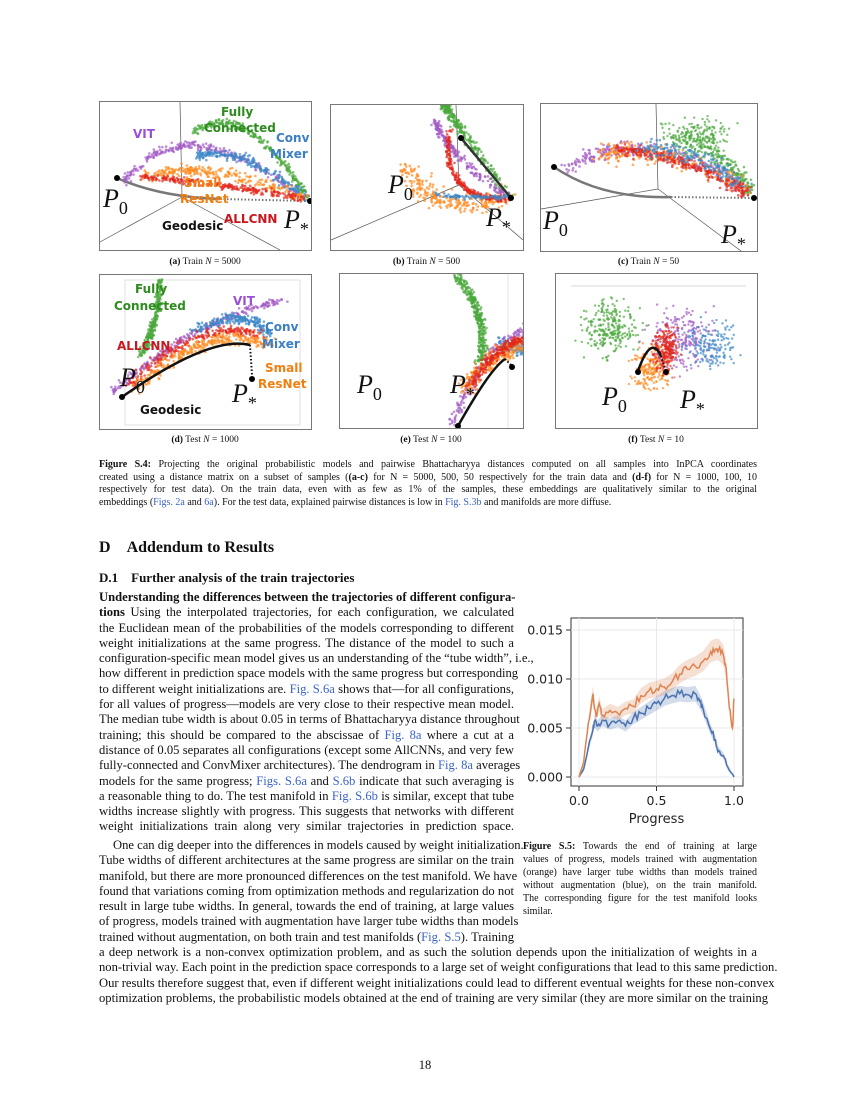 This screenshot has height=1100, width=850. Describe the element at coordinates (471, 320) in the screenshot. I see `point-cloud-green` at that location.